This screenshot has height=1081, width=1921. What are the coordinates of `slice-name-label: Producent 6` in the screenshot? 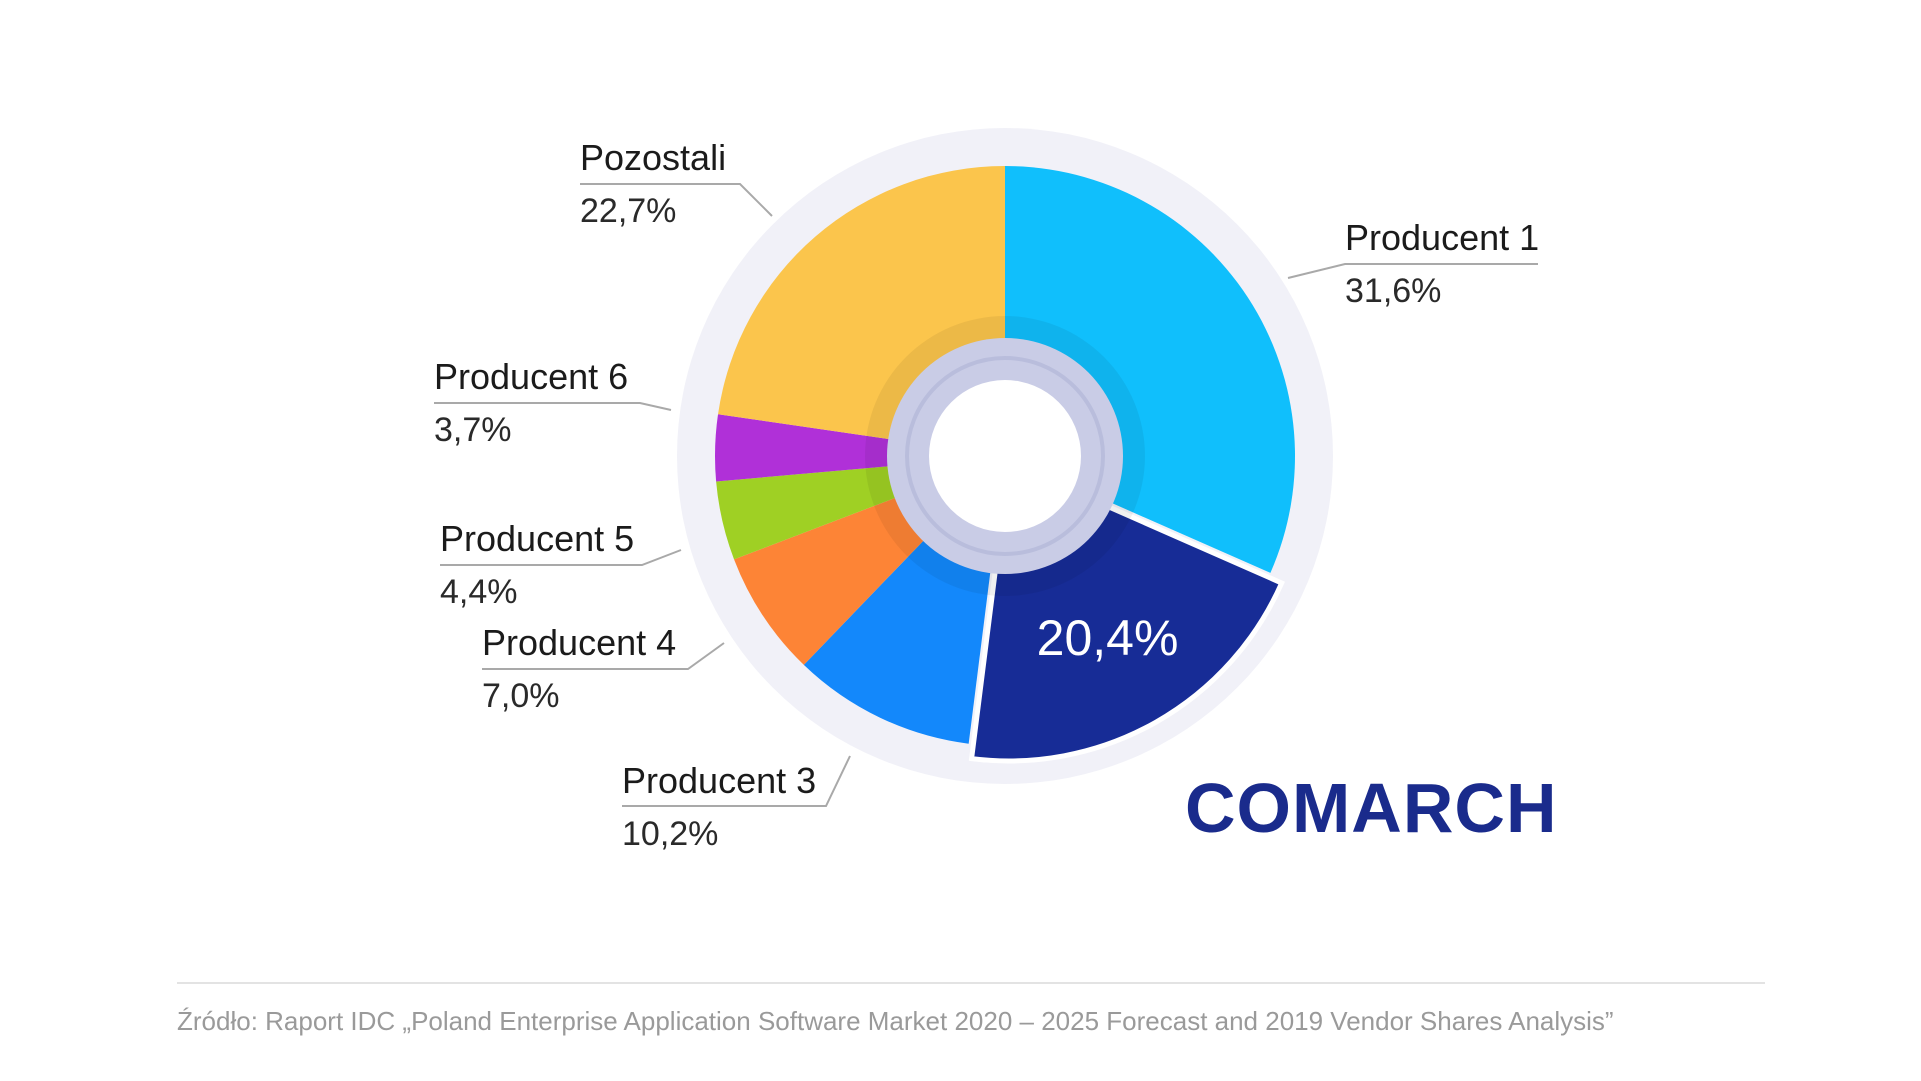 It's located at (531, 376).